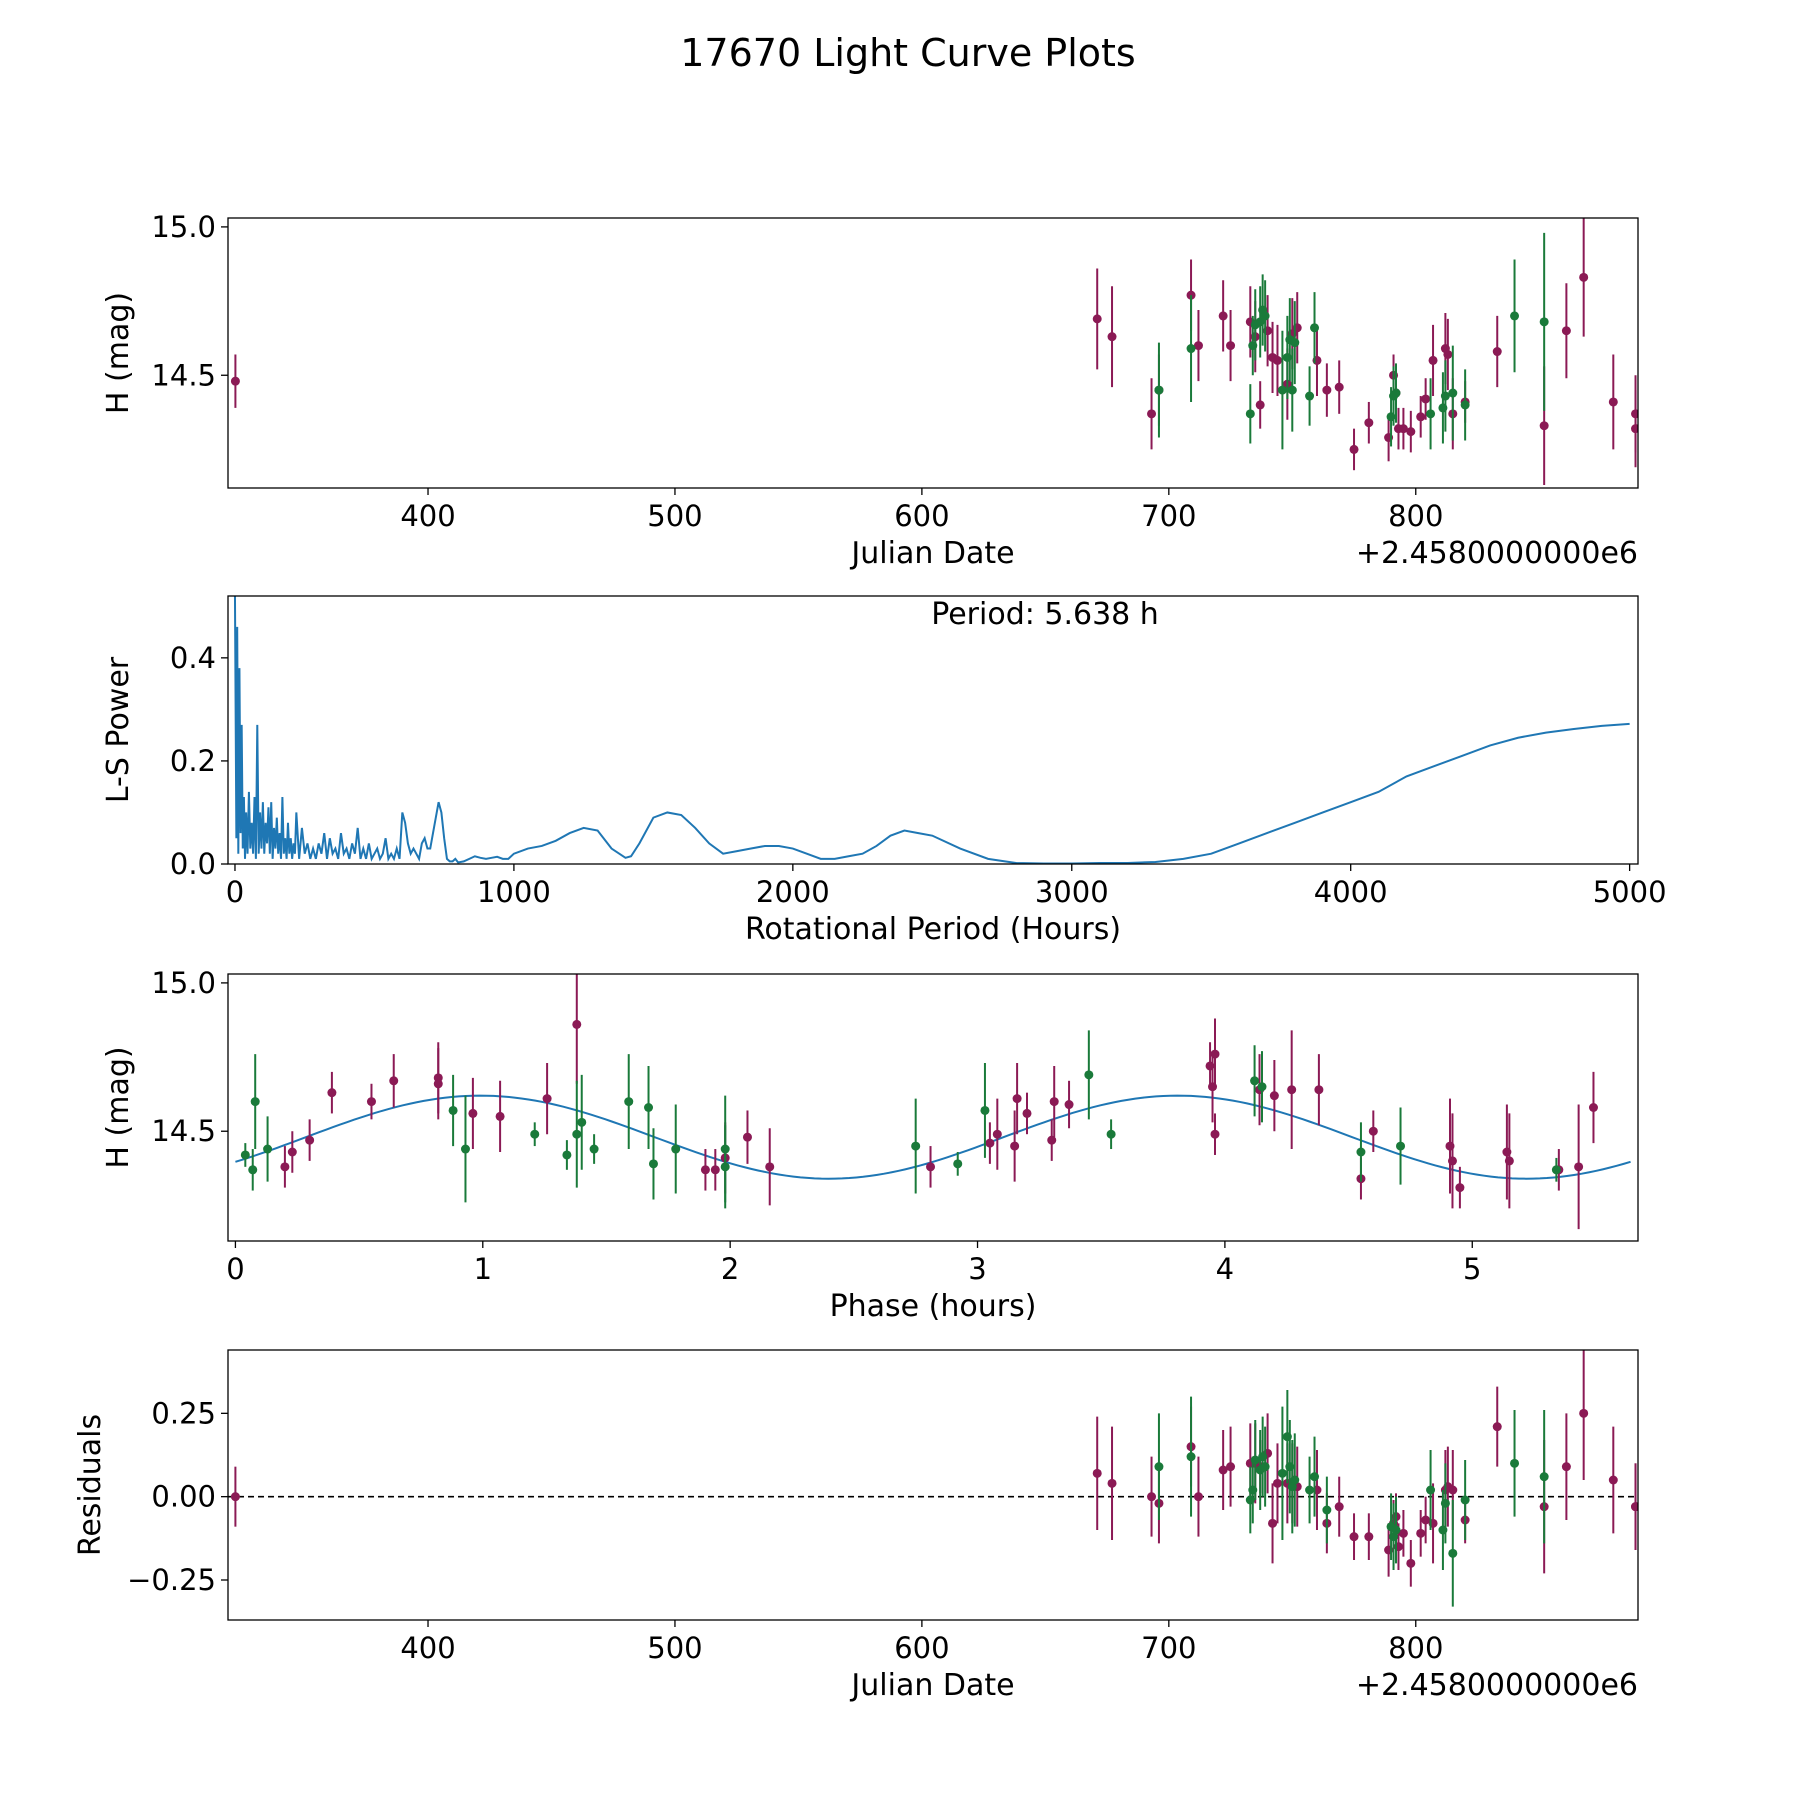  Describe the element at coordinates (674, 516) in the screenshot. I see `x-tick-label: 500` at that location.